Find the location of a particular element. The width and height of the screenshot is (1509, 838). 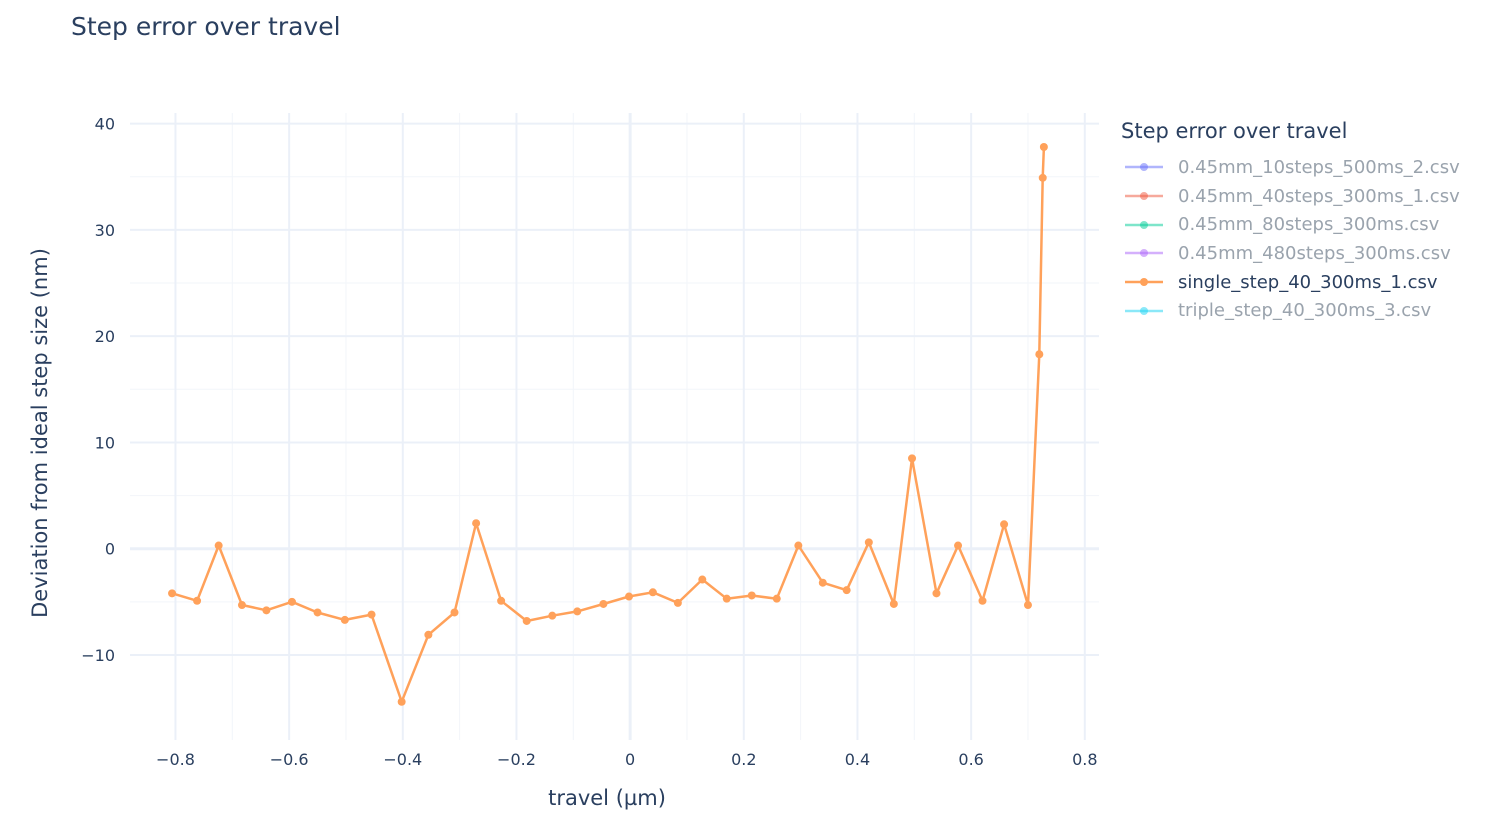

legend-label: single_step_40_300ms_1.csv is located at coordinates (1308, 282).